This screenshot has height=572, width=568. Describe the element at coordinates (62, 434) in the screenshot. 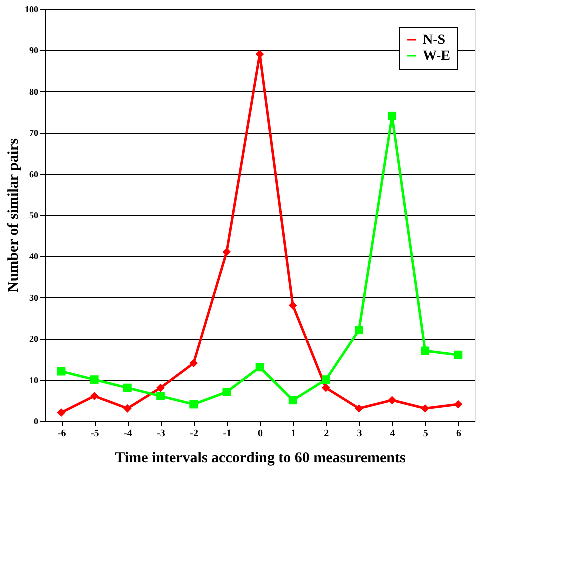

I see `x-tick-label: -6` at that location.